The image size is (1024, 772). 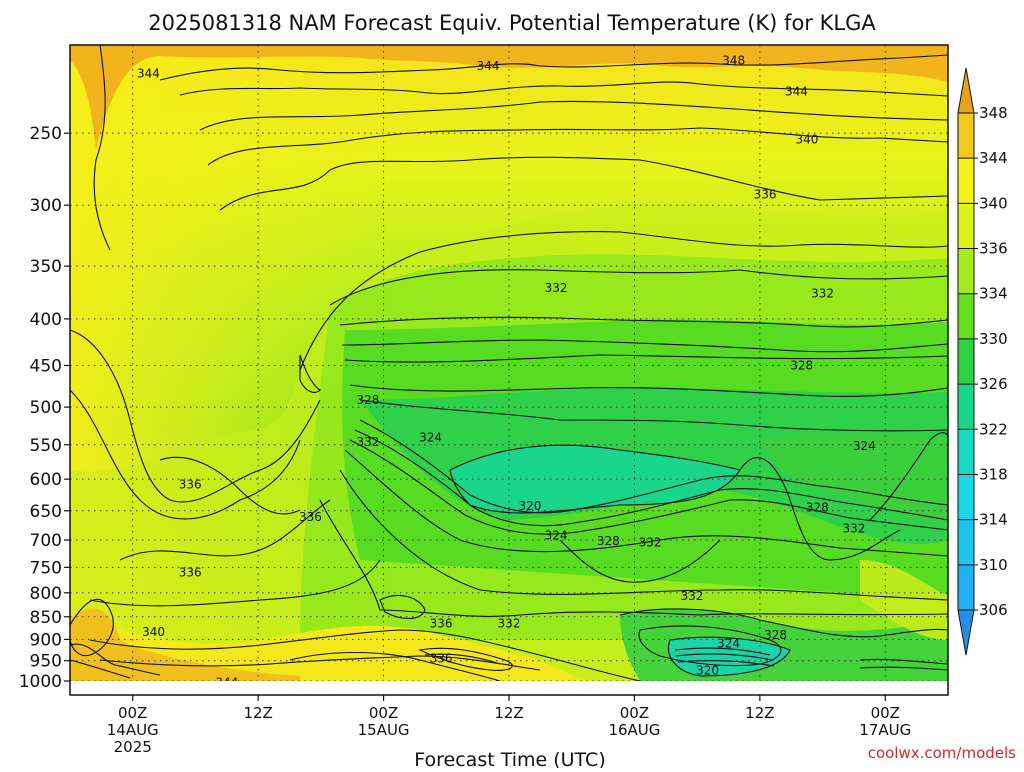 What do you see at coordinates (46, 206) in the screenshot?
I see `y-tick-label: 300` at bounding box center [46, 206].